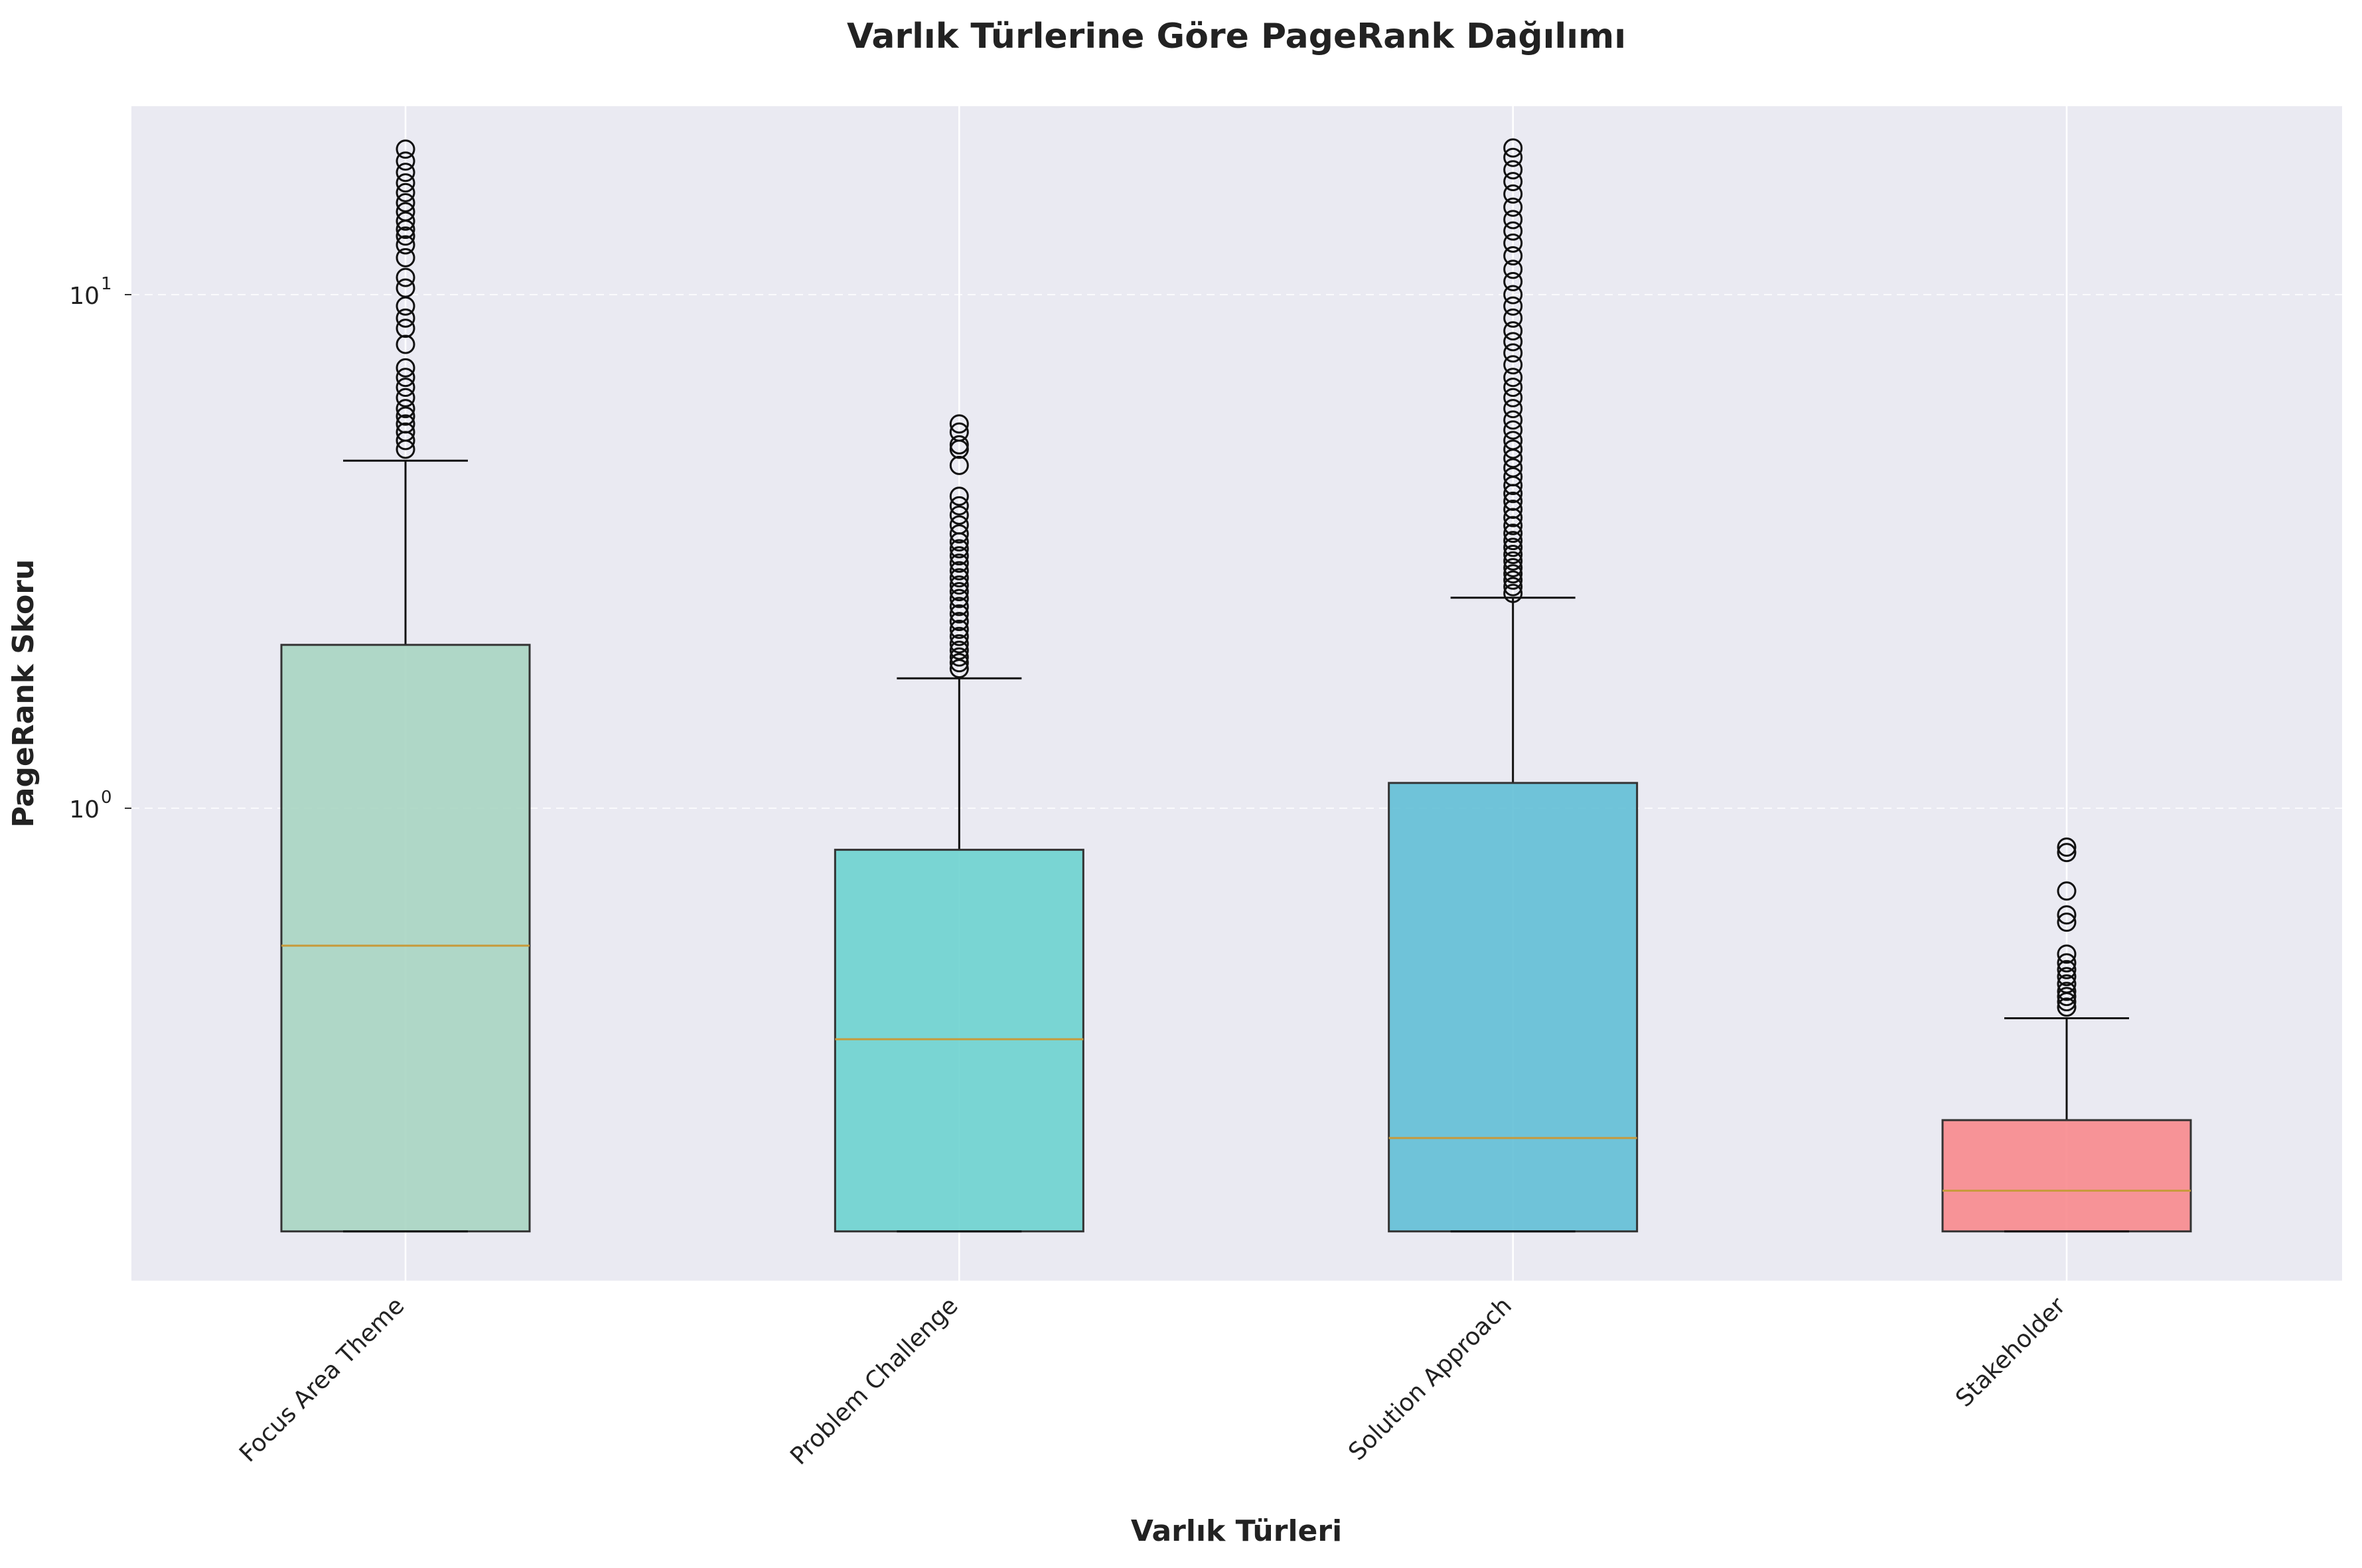 The height and width of the screenshot is (1568, 2362). I want to click on x-tick-label: Problem Challenge, so click(874, 1381).